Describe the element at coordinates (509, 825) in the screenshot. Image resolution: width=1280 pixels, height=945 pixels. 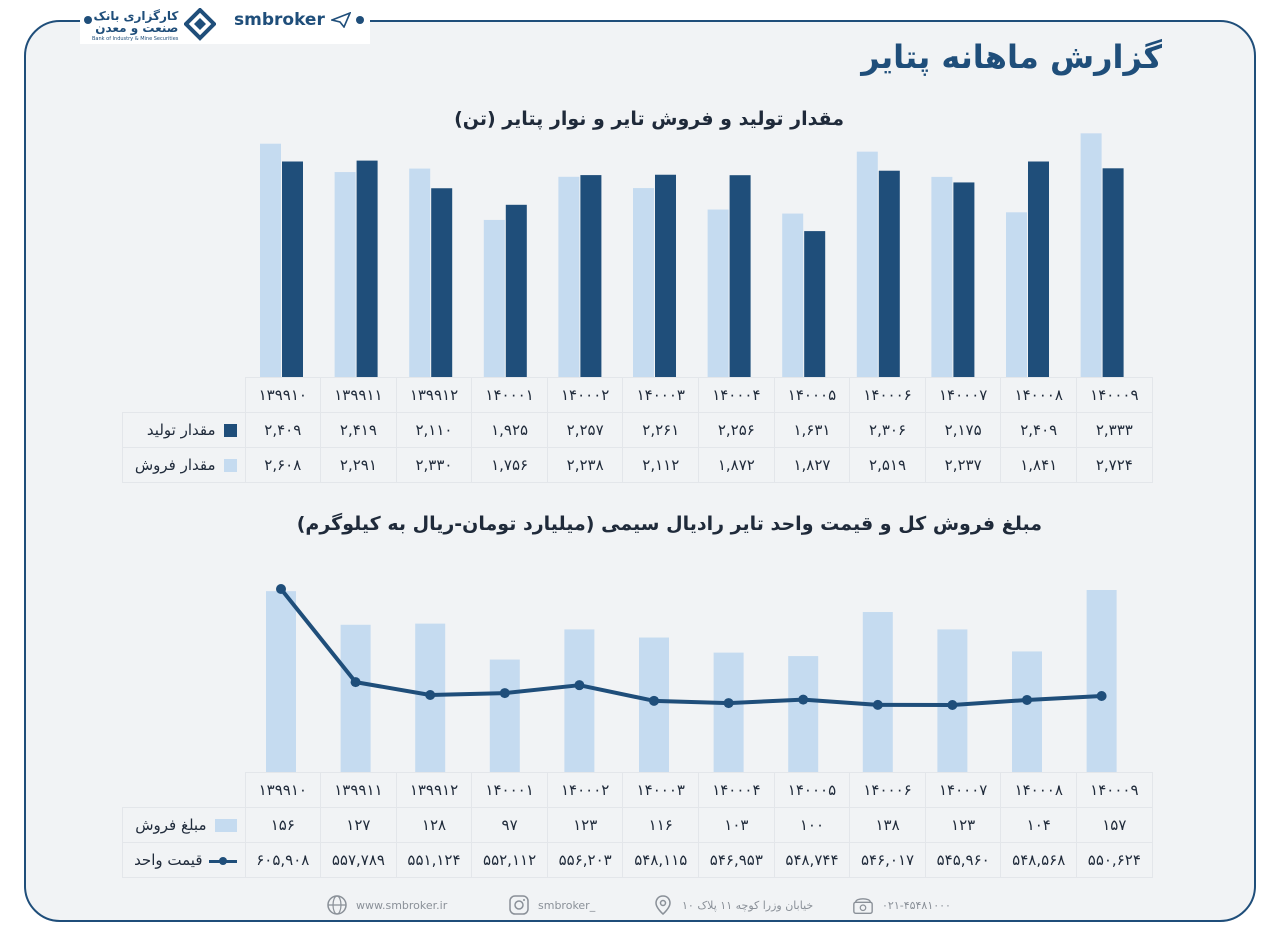
I see `chart2-value-label: ۹۷` at that location.